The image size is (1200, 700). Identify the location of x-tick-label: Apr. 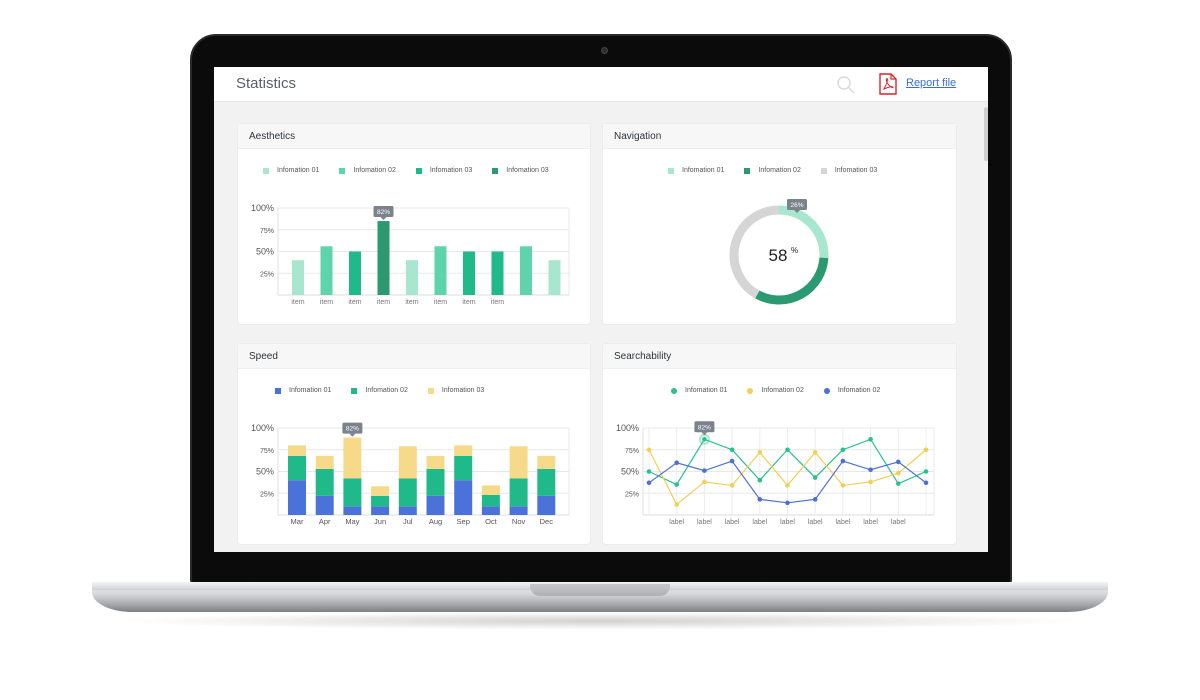
(325, 521).